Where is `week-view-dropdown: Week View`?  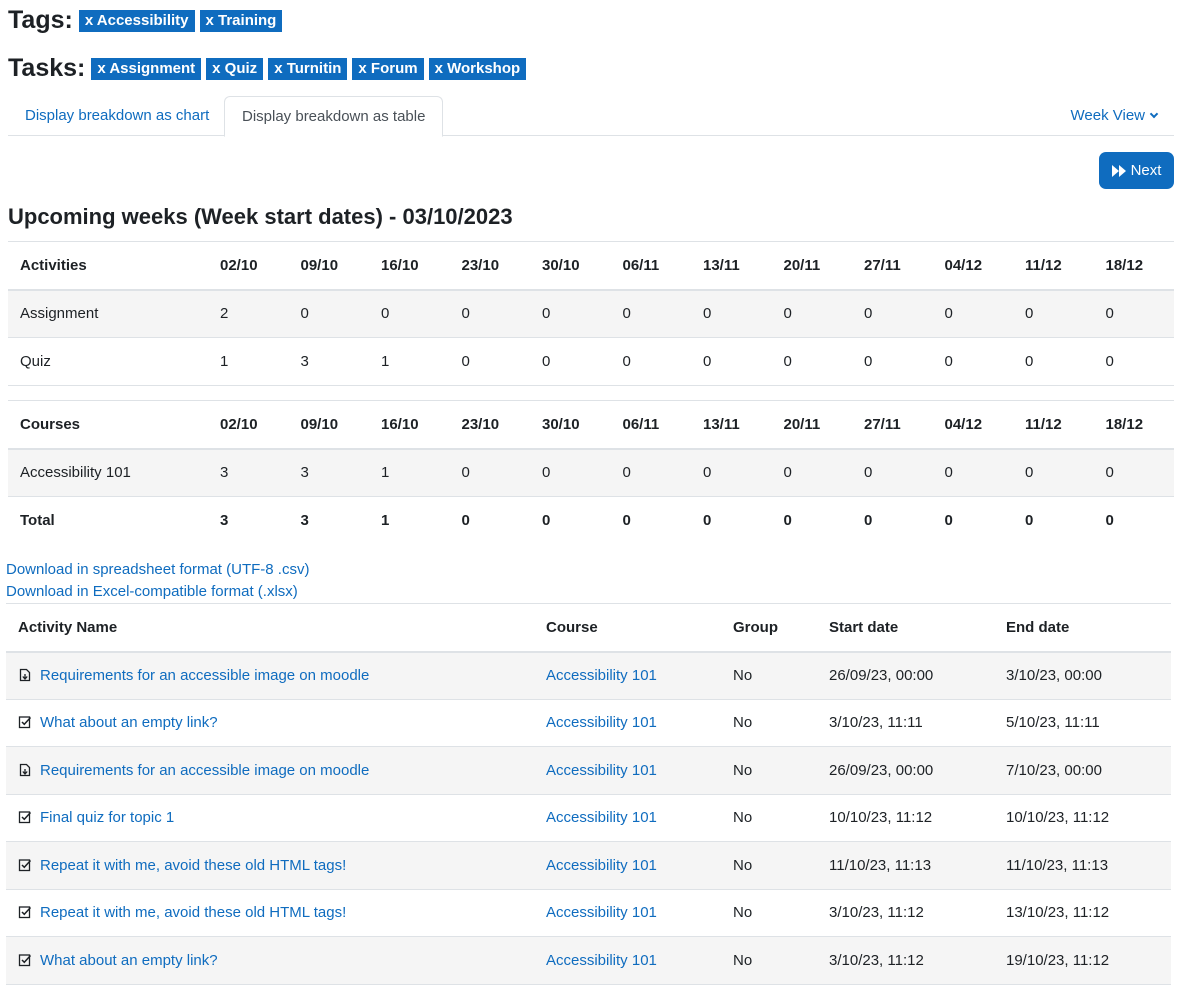
week-view-dropdown: Week View is located at coordinates (1115, 116).